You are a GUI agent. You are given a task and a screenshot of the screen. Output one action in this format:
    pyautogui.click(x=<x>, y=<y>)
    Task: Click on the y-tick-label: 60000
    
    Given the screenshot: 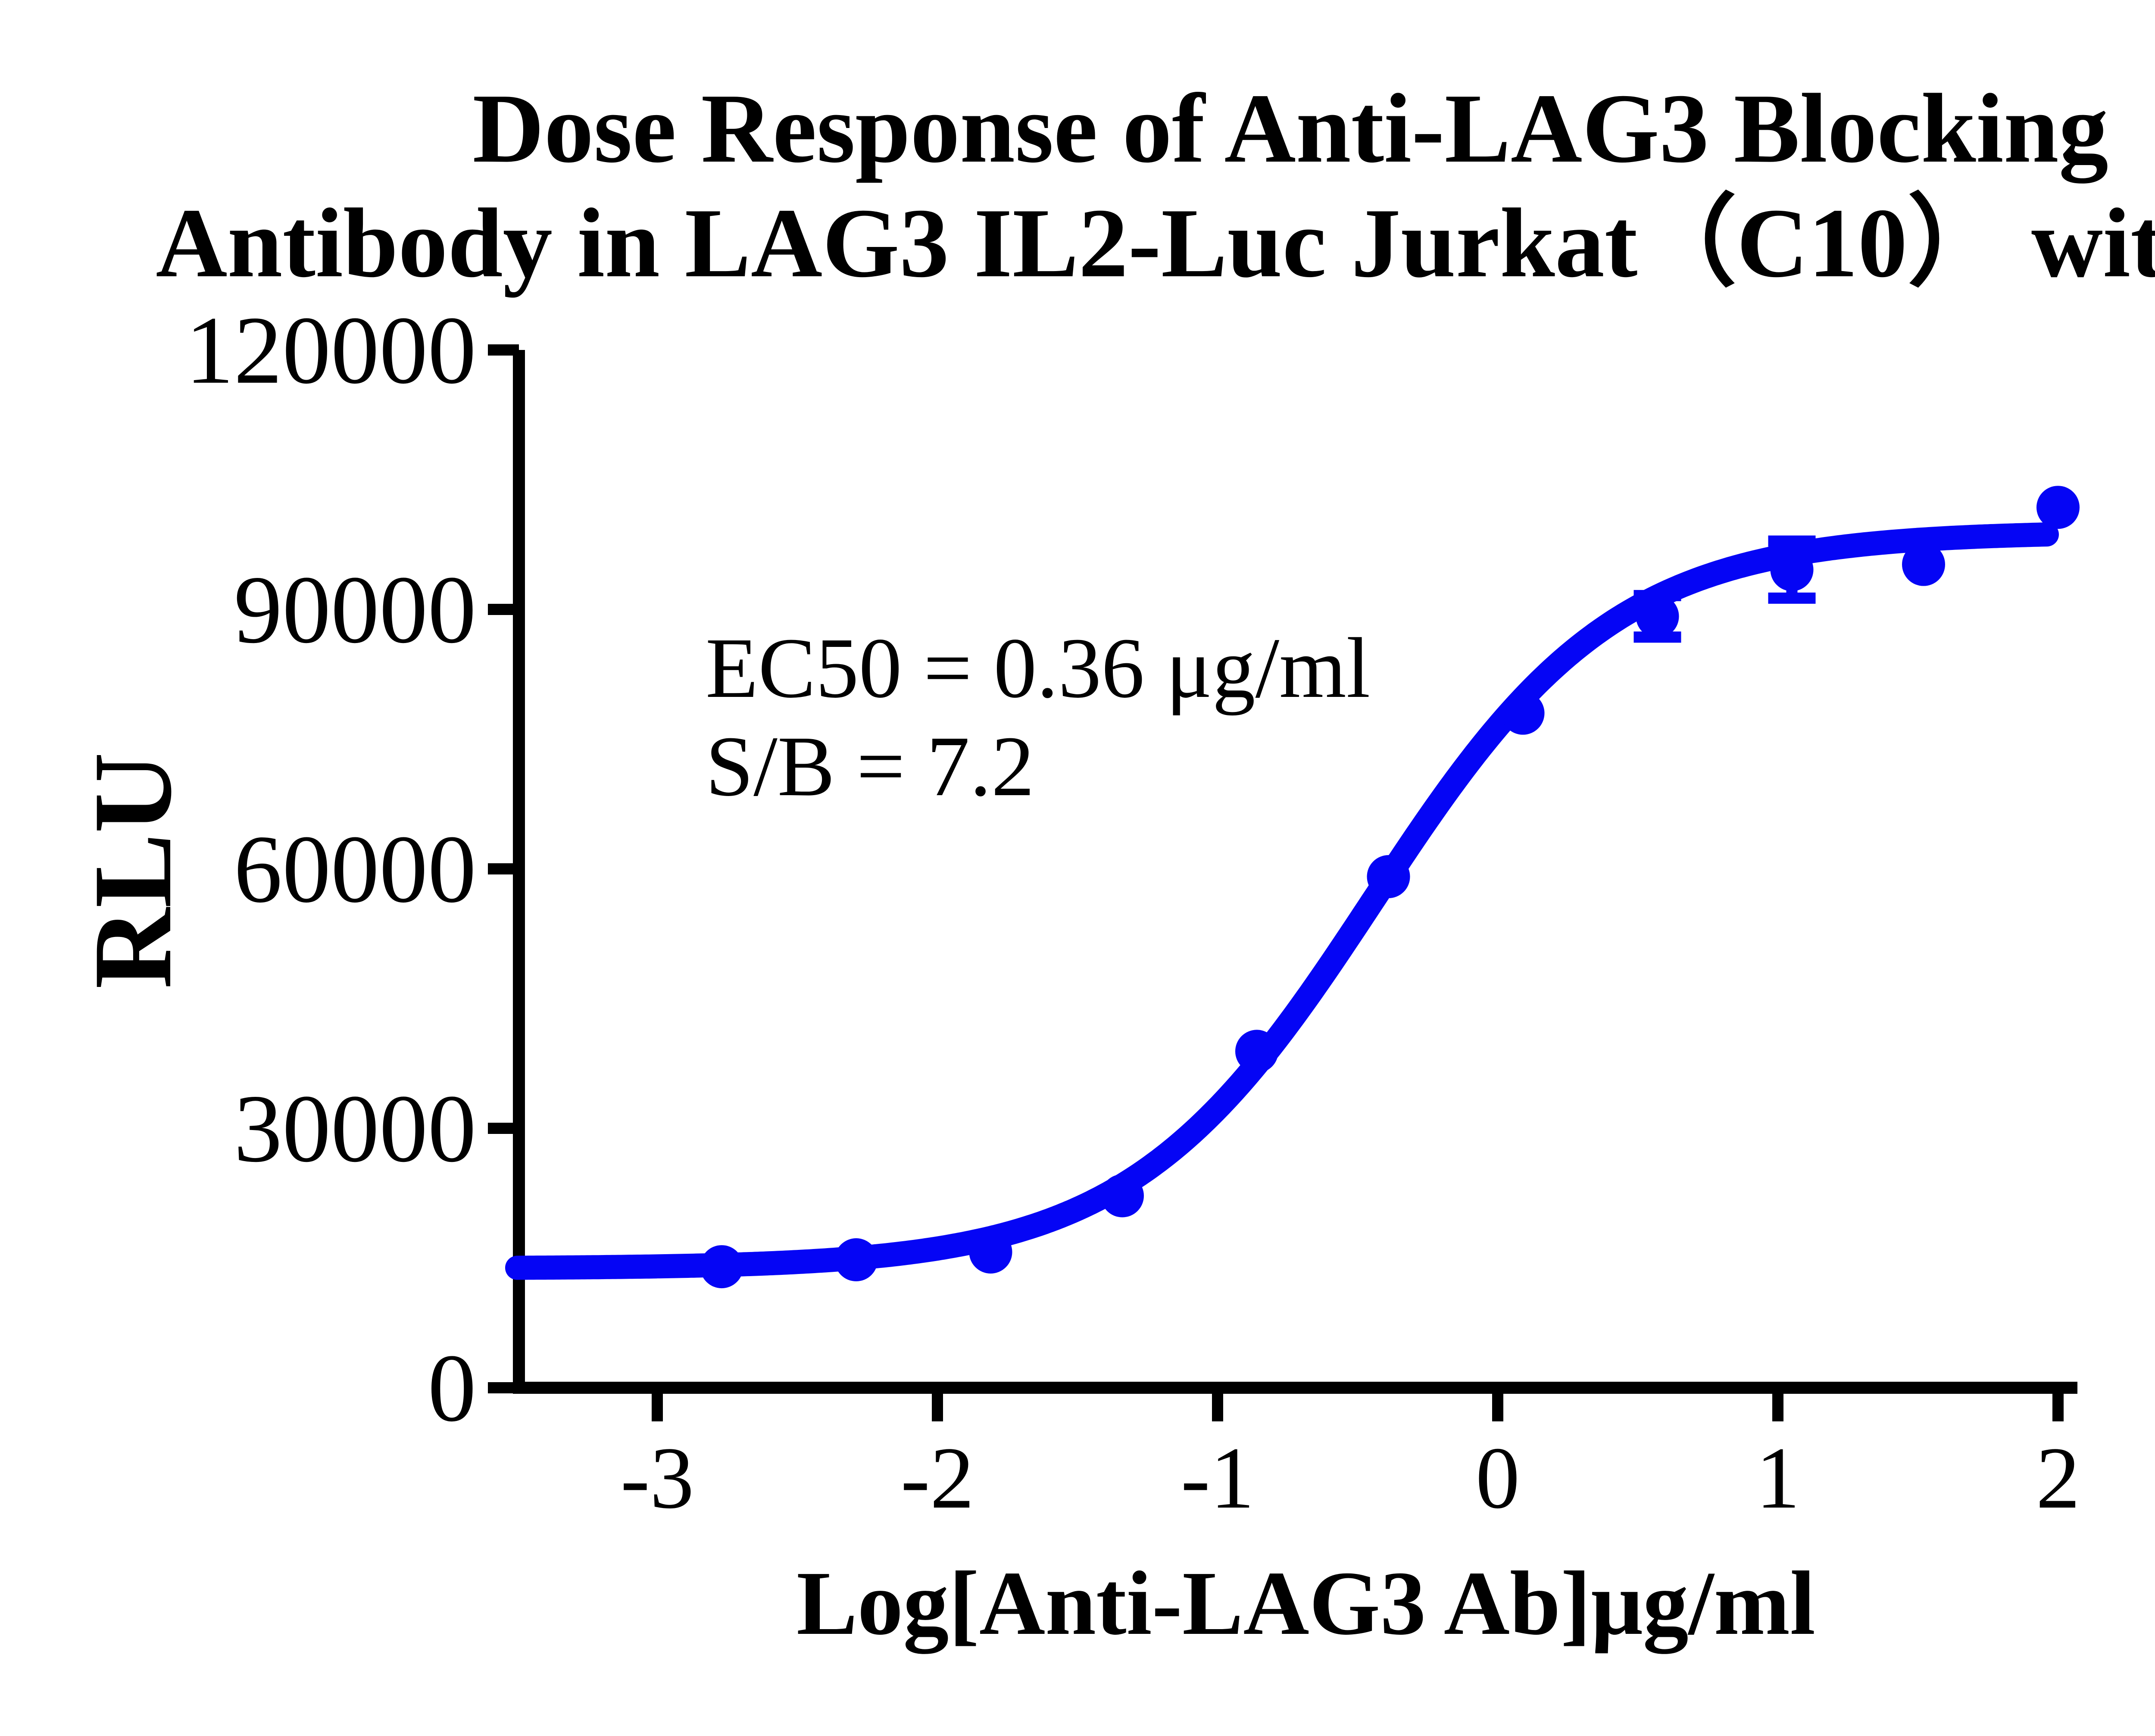 What is the action you would take?
    pyautogui.click(x=355, y=869)
    